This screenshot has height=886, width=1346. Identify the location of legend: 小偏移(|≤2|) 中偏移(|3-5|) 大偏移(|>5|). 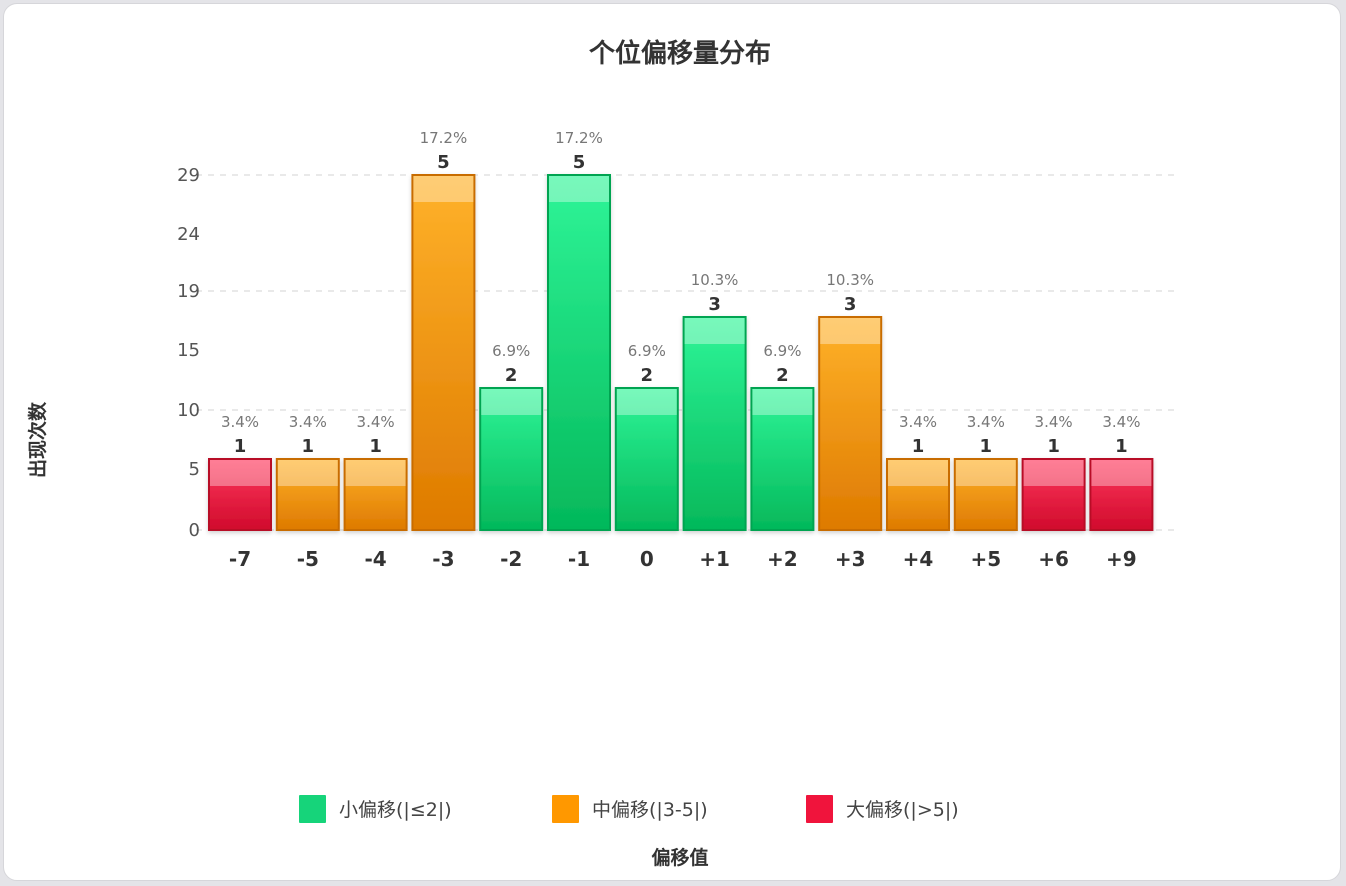
(629, 809).